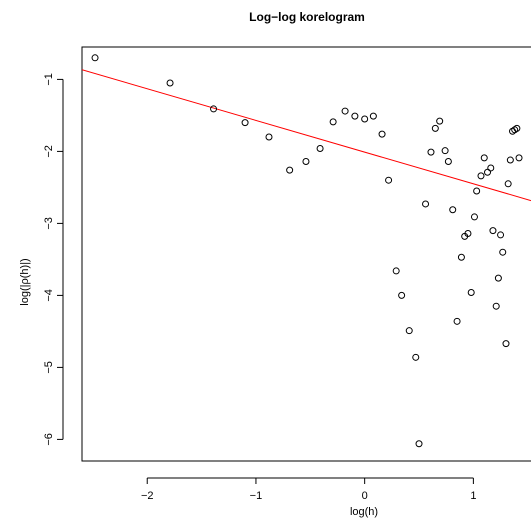 This screenshot has width=531, height=525. What do you see at coordinates (49, 439) in the screenshot?
I see `y-tick-label: −6` at bounding box center [49, 439].